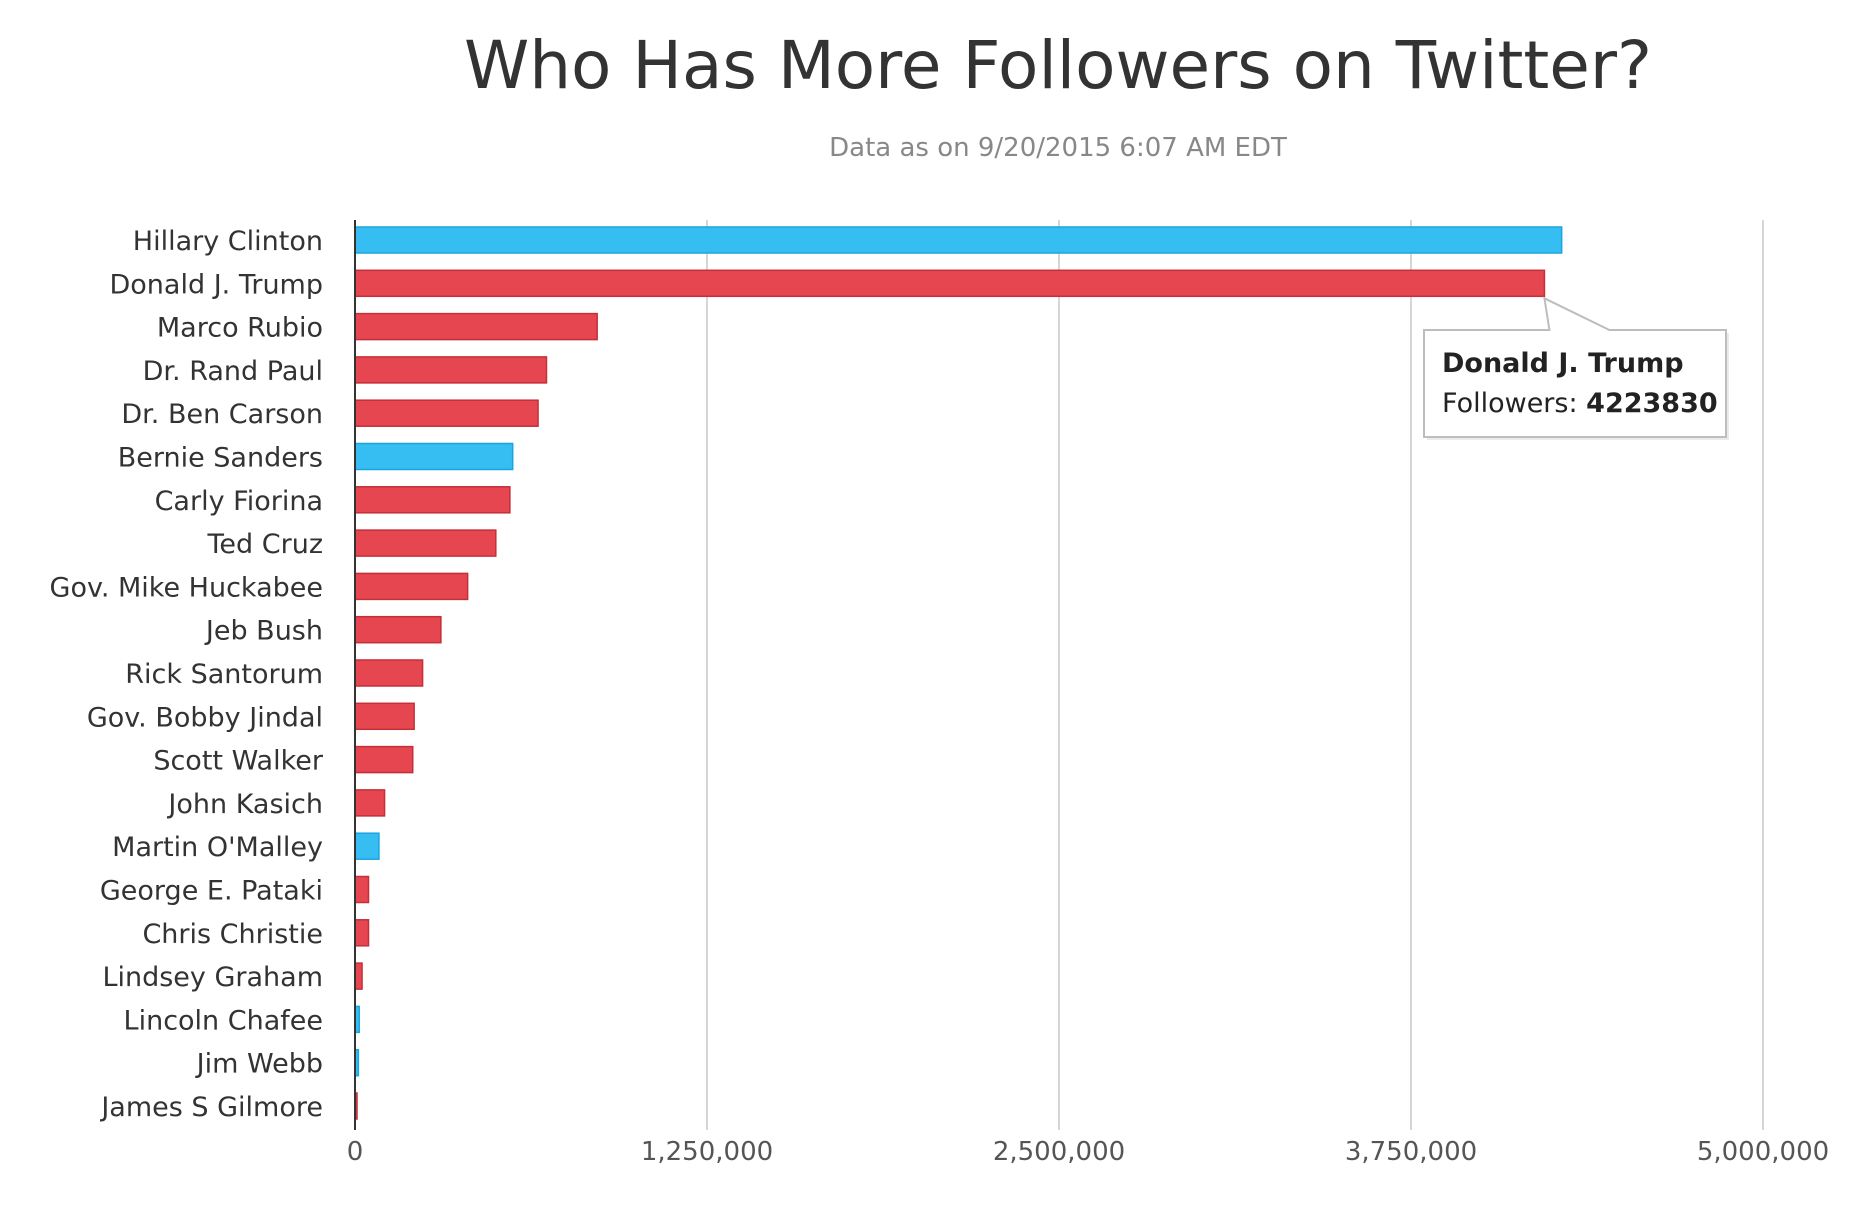  I want to click on tooltip-box, so click(1575, 367).